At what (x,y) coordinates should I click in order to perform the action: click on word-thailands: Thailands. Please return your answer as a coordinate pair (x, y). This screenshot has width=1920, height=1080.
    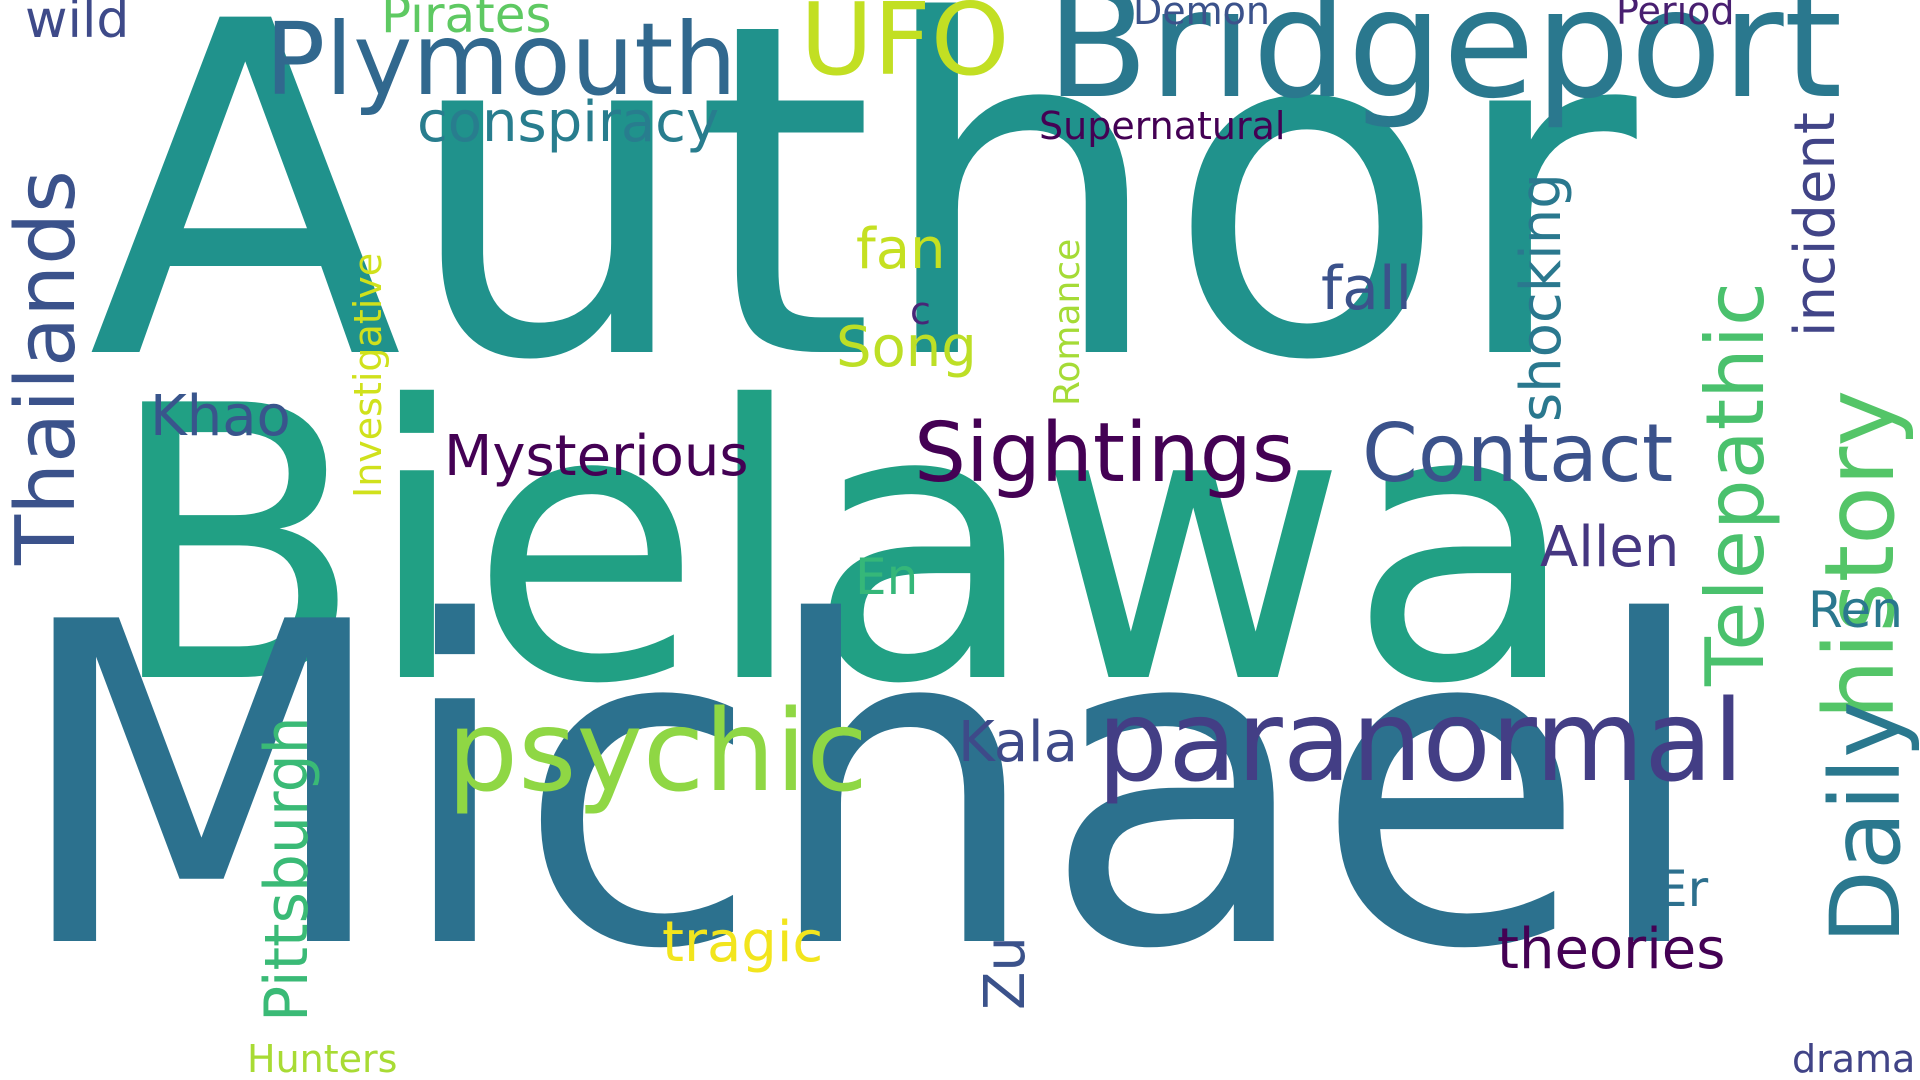
    Looking at the image, I should click on (47, 367).